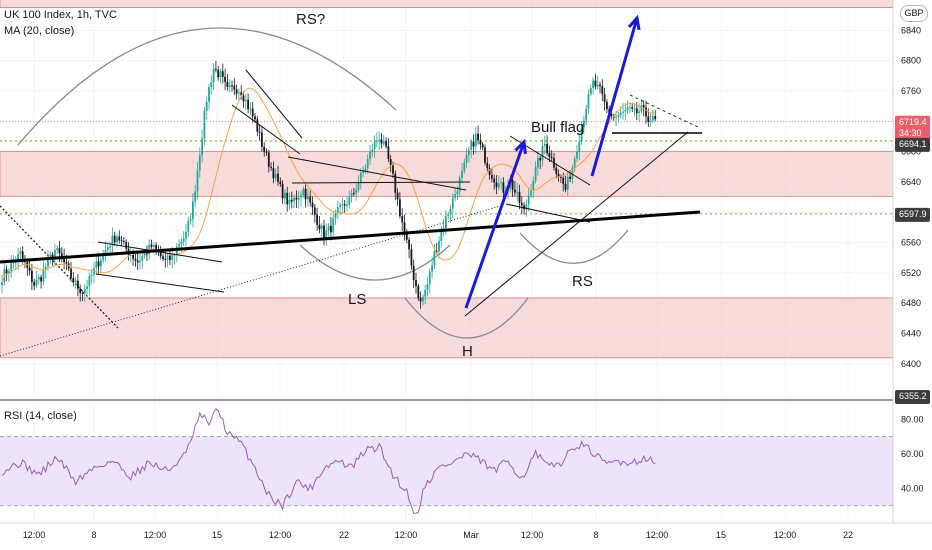  What do you see at coordinates (665, 111) in the screenshot?
I see `flag-top-dashed` at bounding box center [665, 111].